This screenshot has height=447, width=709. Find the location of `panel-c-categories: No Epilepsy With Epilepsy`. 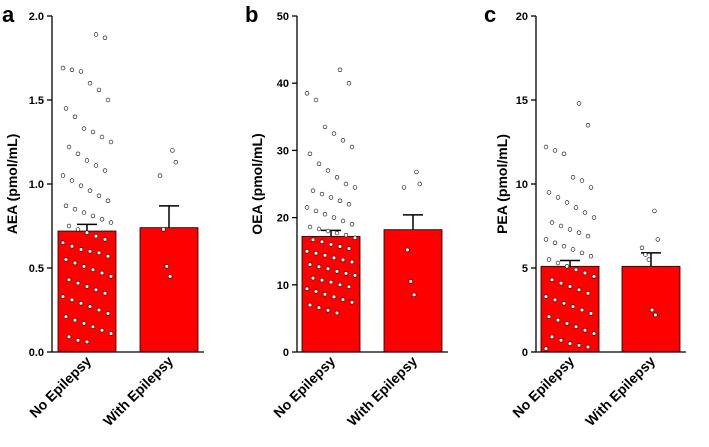

panel-c-categories: No Epilepsy With Epilepsy is located at coordinates (583, 391).